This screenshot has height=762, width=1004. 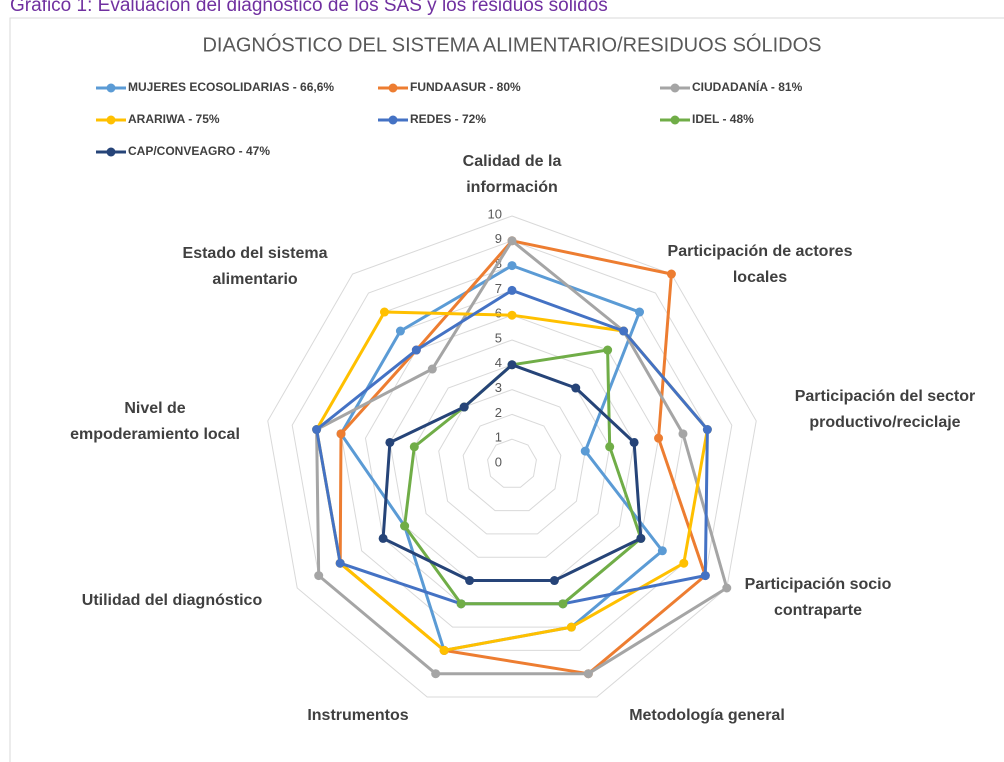 What do you see at coordinates (199, 151) in the screenshot?
I see `legend-label: CAP/CONVEAGRO - 47%` at bounding box center [199, 151].